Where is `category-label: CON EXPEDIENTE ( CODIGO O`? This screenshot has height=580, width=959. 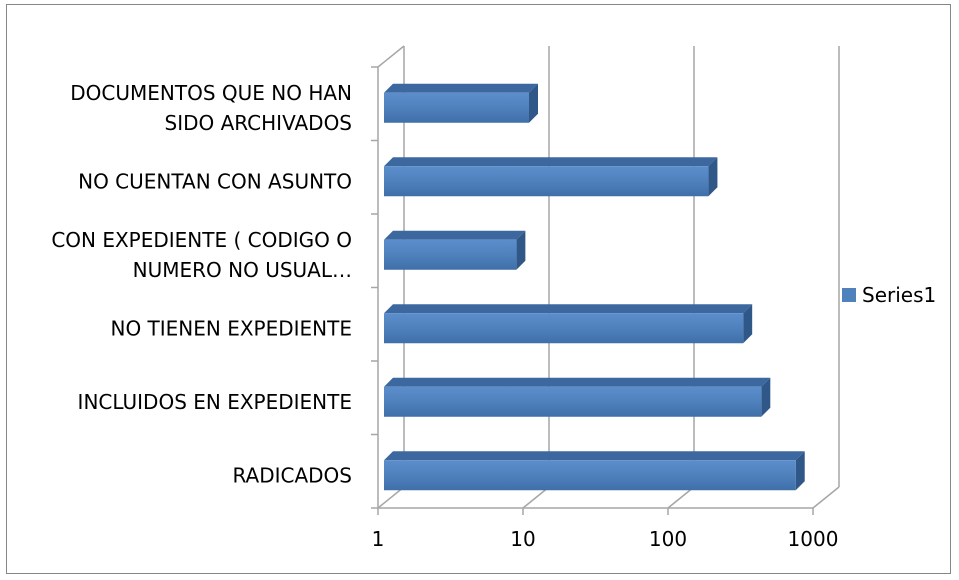
category-label: CON EXPEDIENTE ( CODIGO O is located at coordinates (201, 240).